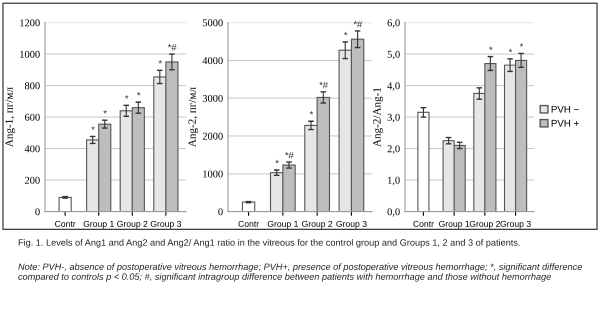 Image resolution: width=600 pixels, height=323 pixels. What do you see at coordinates (300, 272) in the screenshot?
I see `text: Note: PVH-, absence of postoperative vitreous hemorrhage; PVH+, presence of postoperative vitreous hemorrhage; *, significant difference compared to controls p < 0.05; #, significant intragroup difference between patients with hemorrhage and those without hemorrhage` at bounding box center [300, 272].